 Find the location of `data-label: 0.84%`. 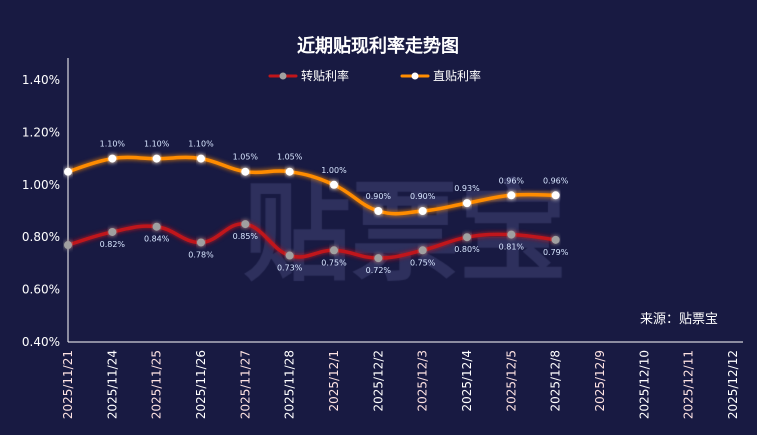

data-label: 0.84% is located at coordinates (157, 239).